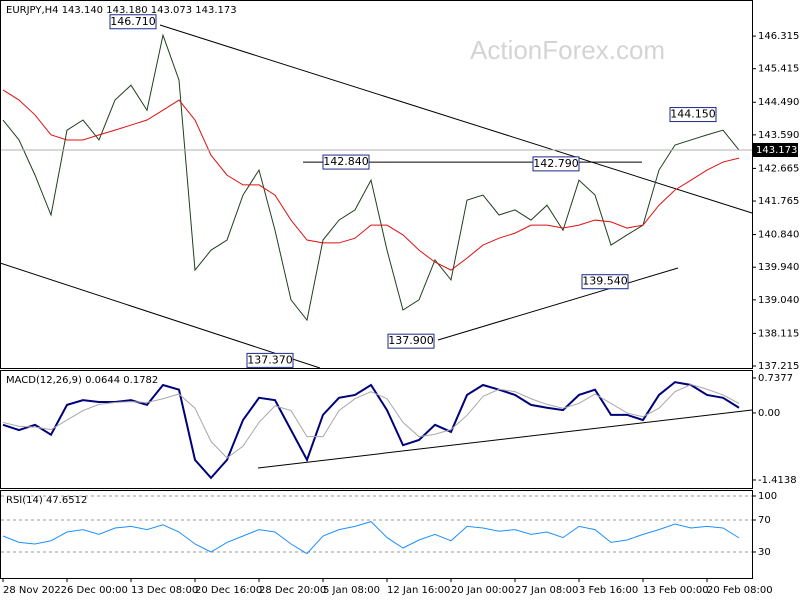  Describe the element at coordinates (567, 50) in the screenshot. I see `watermark: ActionForex.com` at that location.